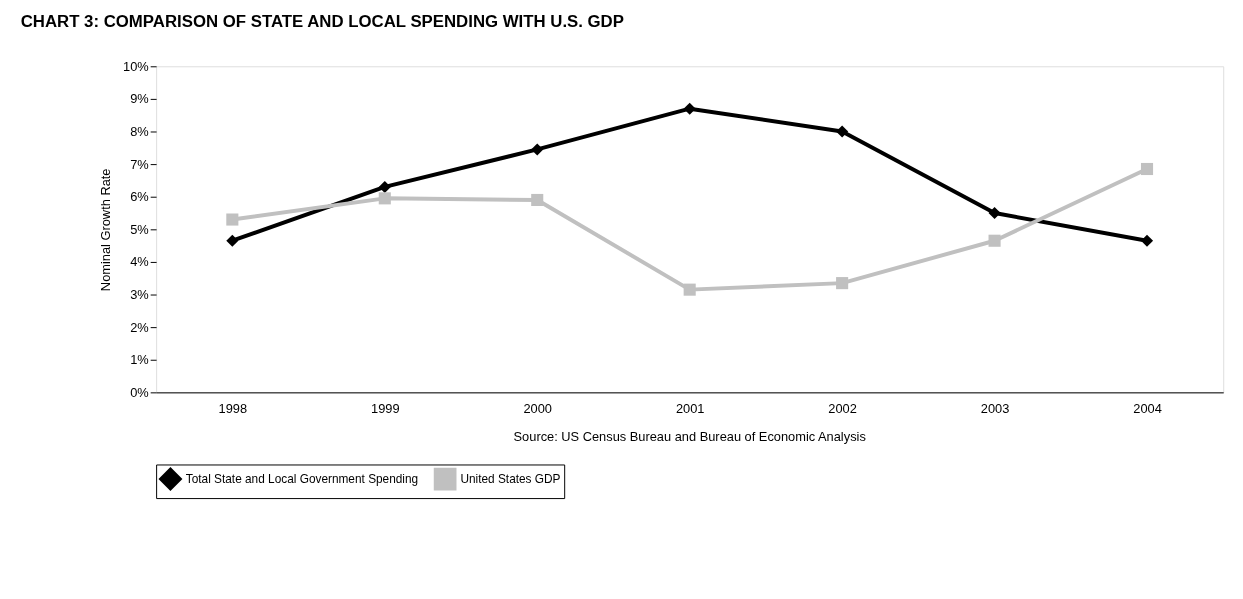 The height and width of the screenshot is (599, 1243). I want to click on y-tick-label: 6%, so click(139, 197).